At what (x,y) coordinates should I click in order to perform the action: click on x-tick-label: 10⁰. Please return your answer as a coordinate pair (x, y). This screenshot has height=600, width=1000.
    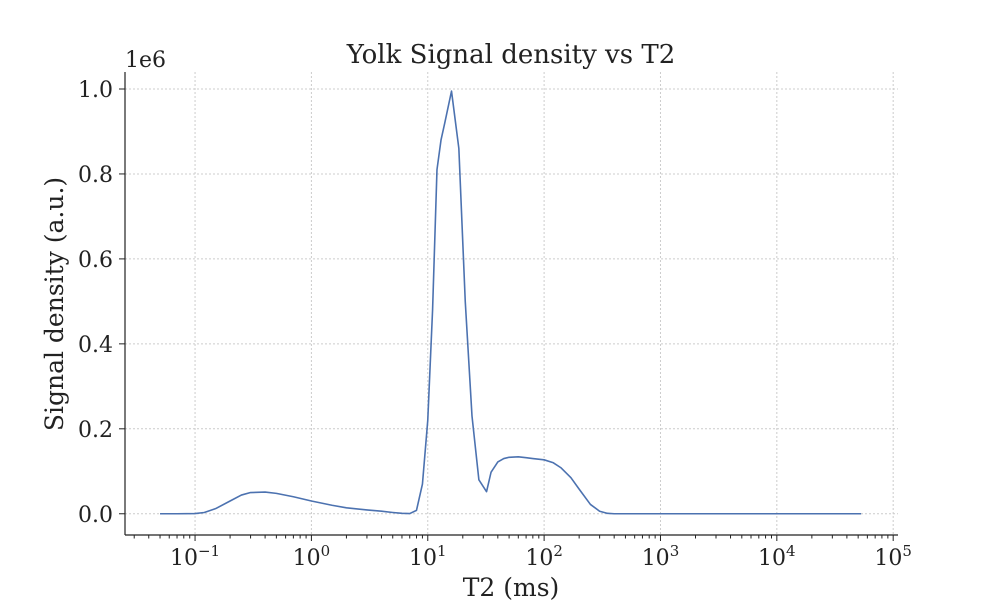
    Looking at the image, I should click on (312, 556).